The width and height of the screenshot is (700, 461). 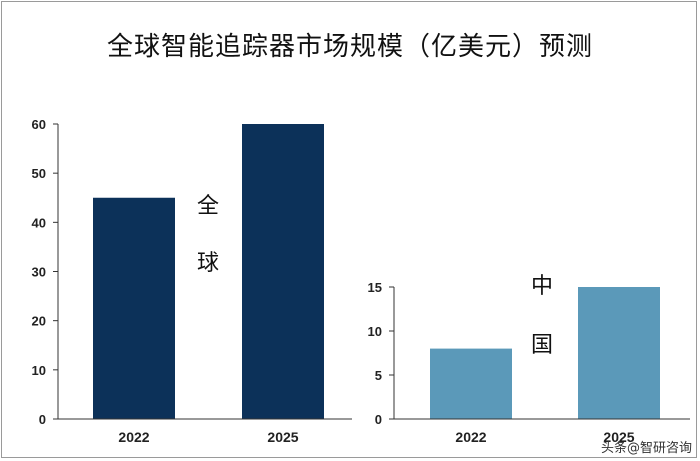 What do you see at coordinates (618, 437) in the screenshot?
I see `china-xtick-label: 2025` at bounding box center [618, 437].